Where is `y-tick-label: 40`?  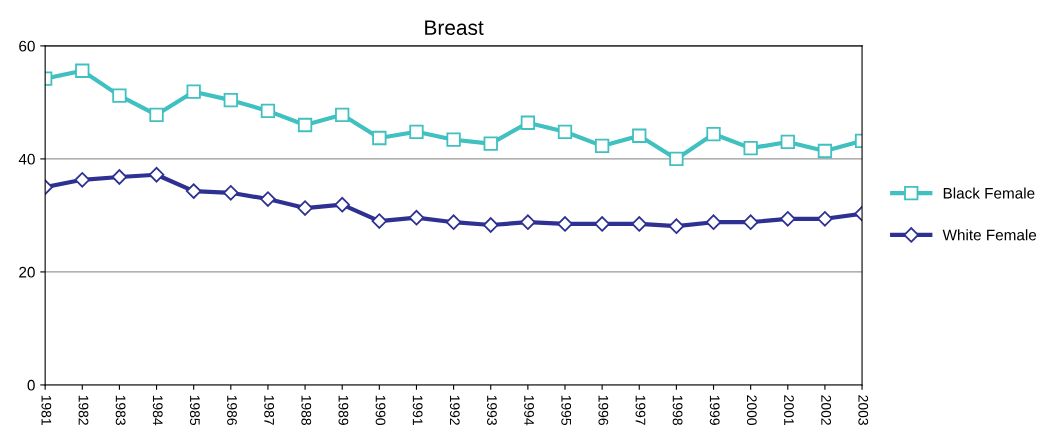 y-tick-label: 40 is located at coordinates (26, 159).